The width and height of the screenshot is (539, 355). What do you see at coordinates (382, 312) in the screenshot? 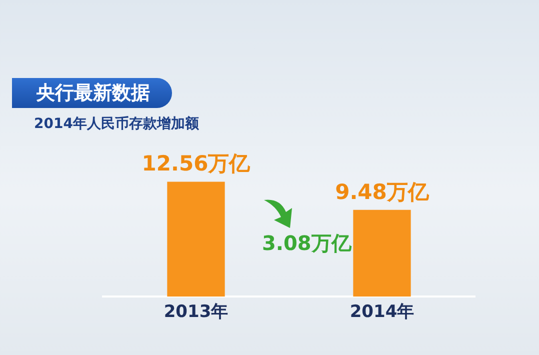
I see `x-tick-label: 2014年` at bounding box center [382, 312].